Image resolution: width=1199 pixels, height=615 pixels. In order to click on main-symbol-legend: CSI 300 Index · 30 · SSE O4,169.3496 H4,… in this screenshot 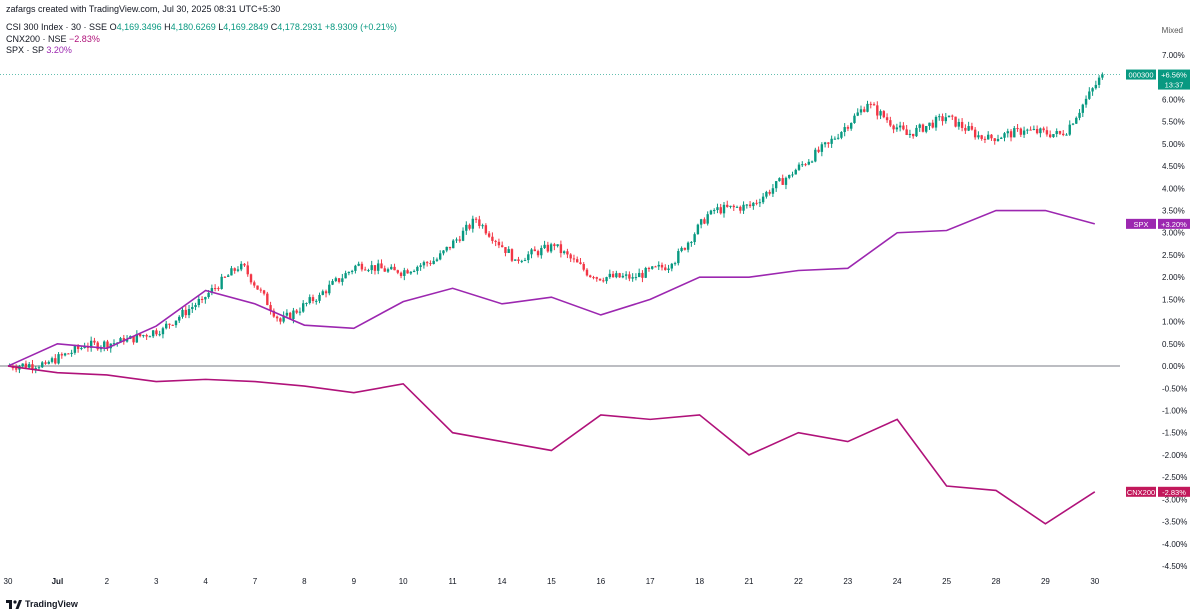, I will do `click(201, 27)`.